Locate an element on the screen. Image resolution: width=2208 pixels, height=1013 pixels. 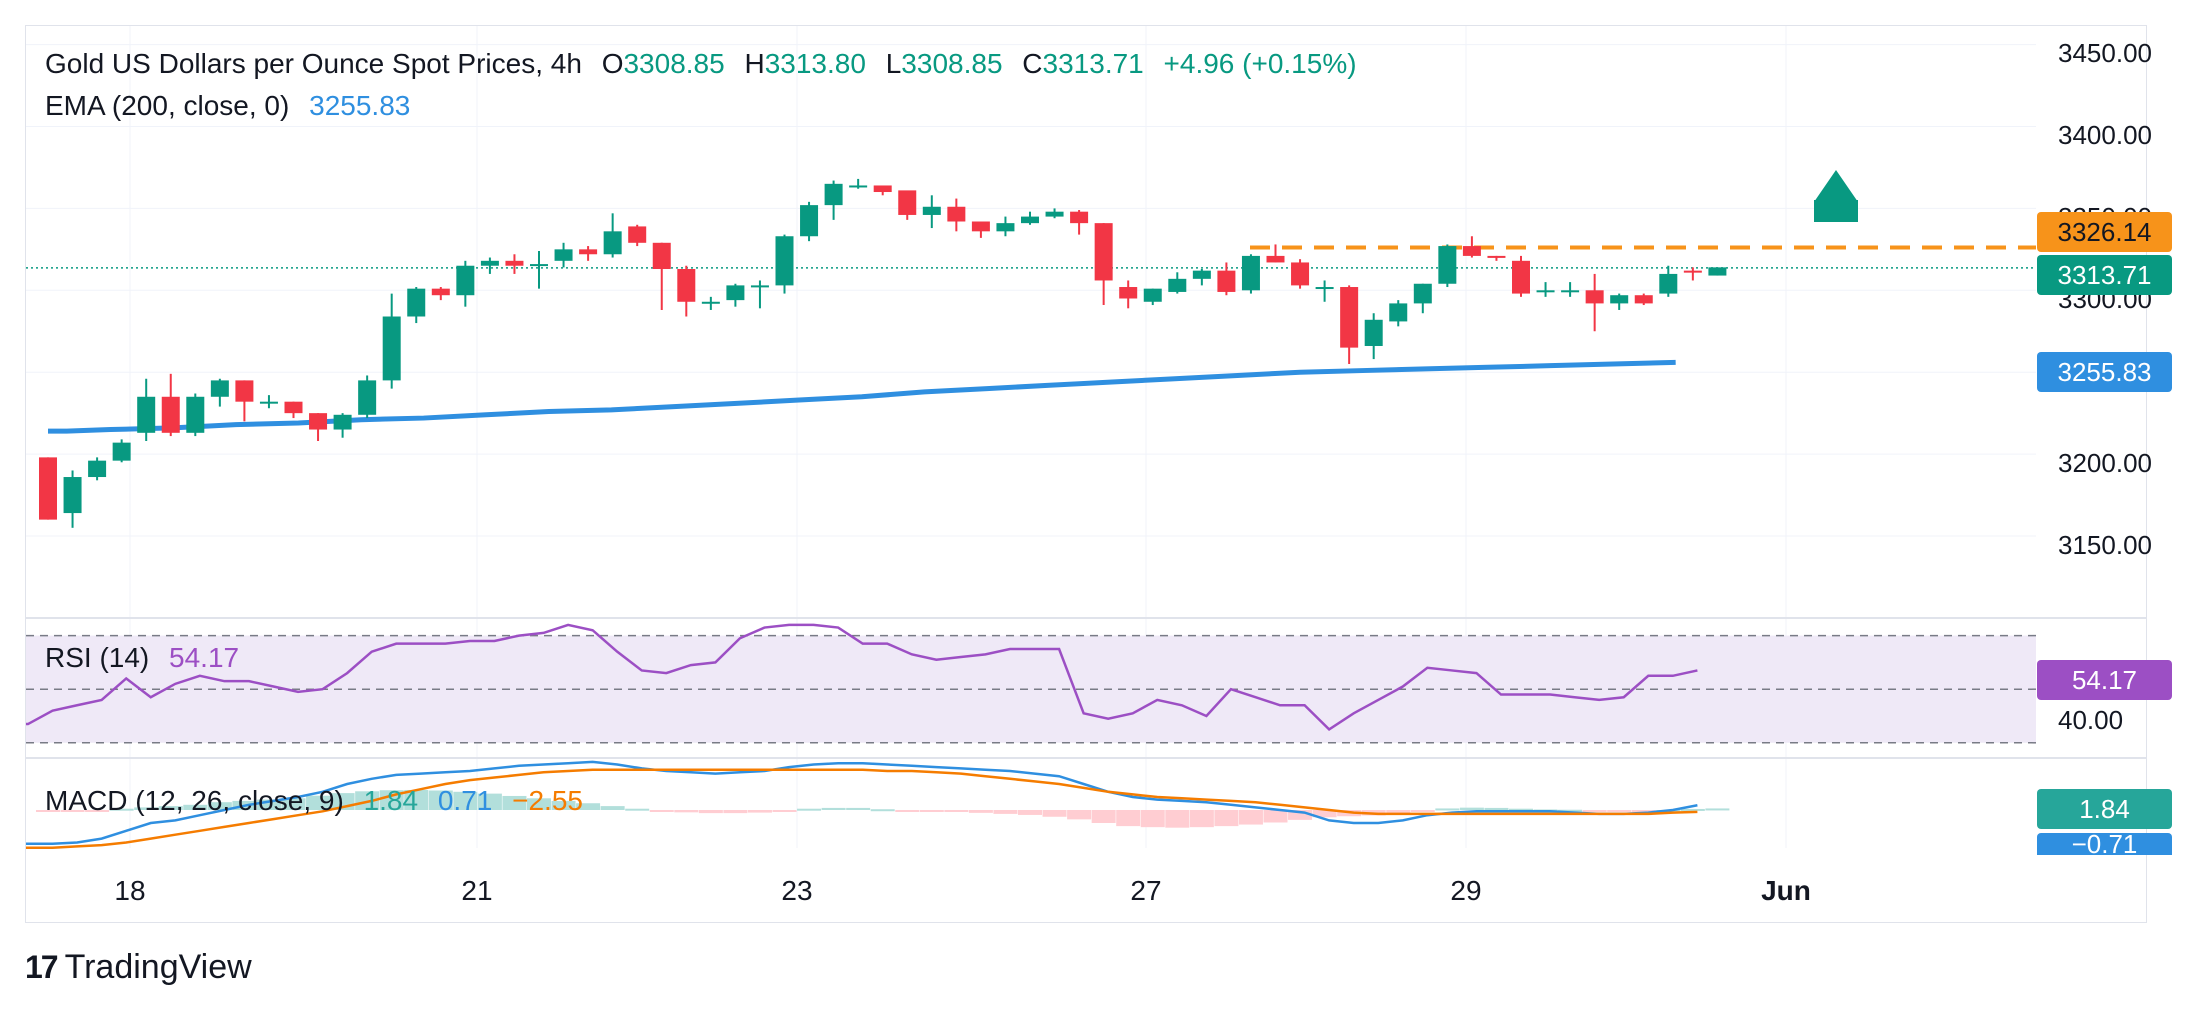
ema-label: EMA (200, close, 0) is located at coordinates (167, 105).